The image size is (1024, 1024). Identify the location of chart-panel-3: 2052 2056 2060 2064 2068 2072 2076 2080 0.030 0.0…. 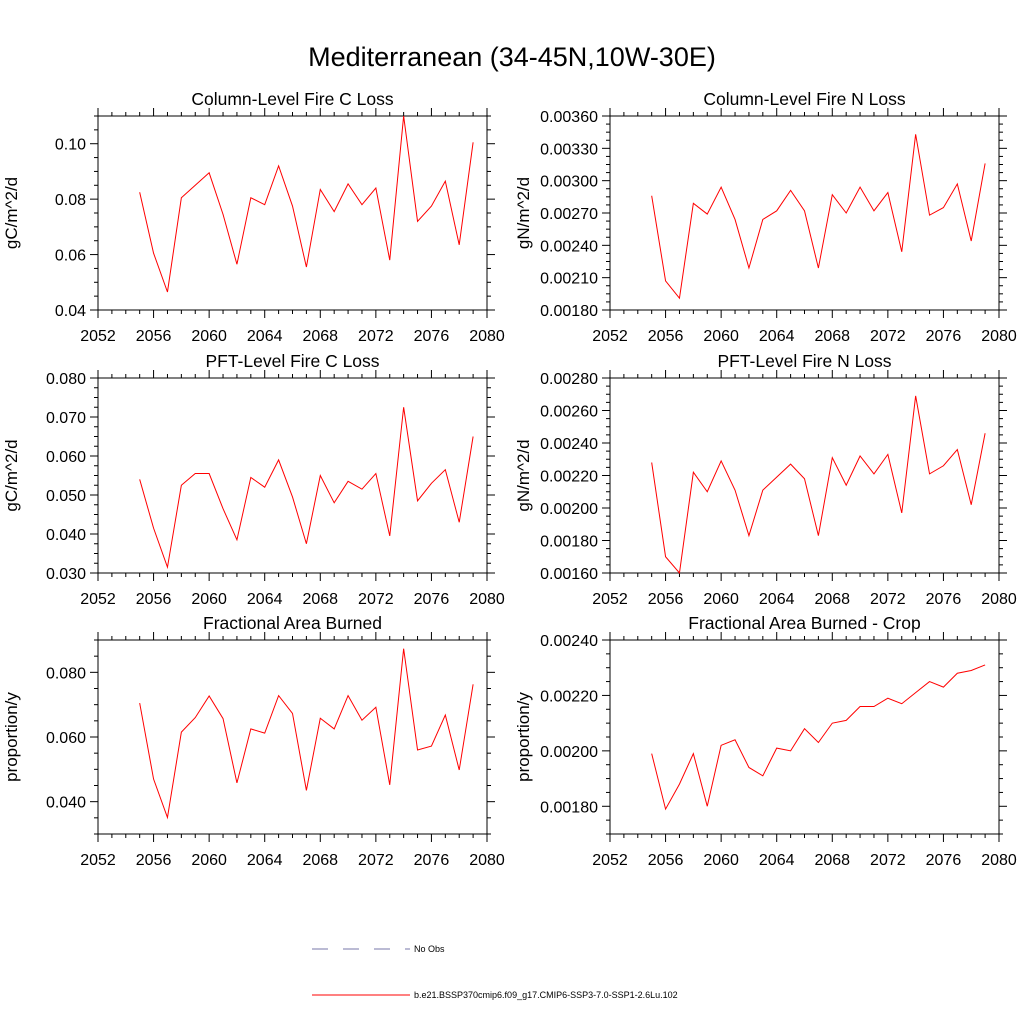
(253, 479).